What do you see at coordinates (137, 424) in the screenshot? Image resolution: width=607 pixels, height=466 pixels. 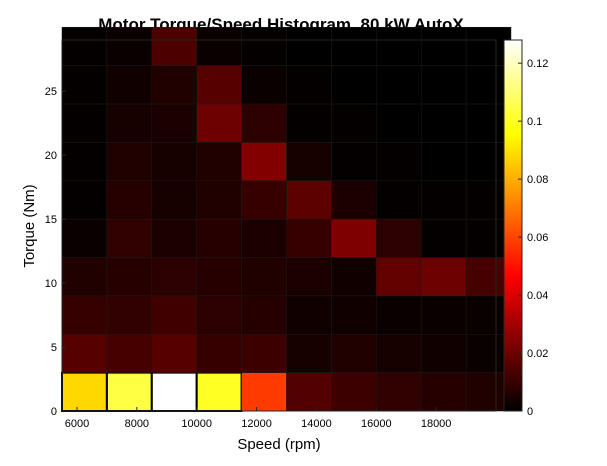 I see `x-tick-label: 8000` at bounding box center [137, 424].